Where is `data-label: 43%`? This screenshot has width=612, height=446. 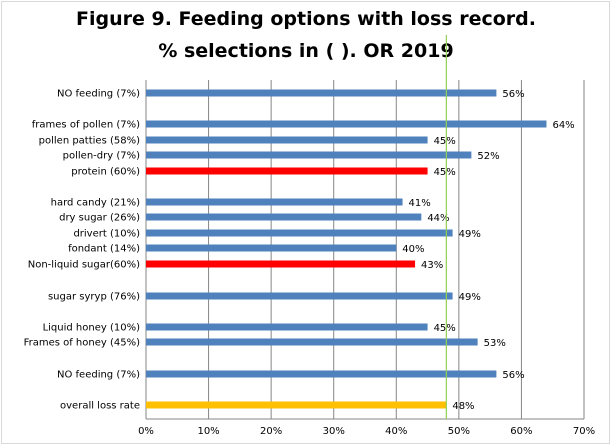
data-label: 43% is located at coordinates (432, 265).